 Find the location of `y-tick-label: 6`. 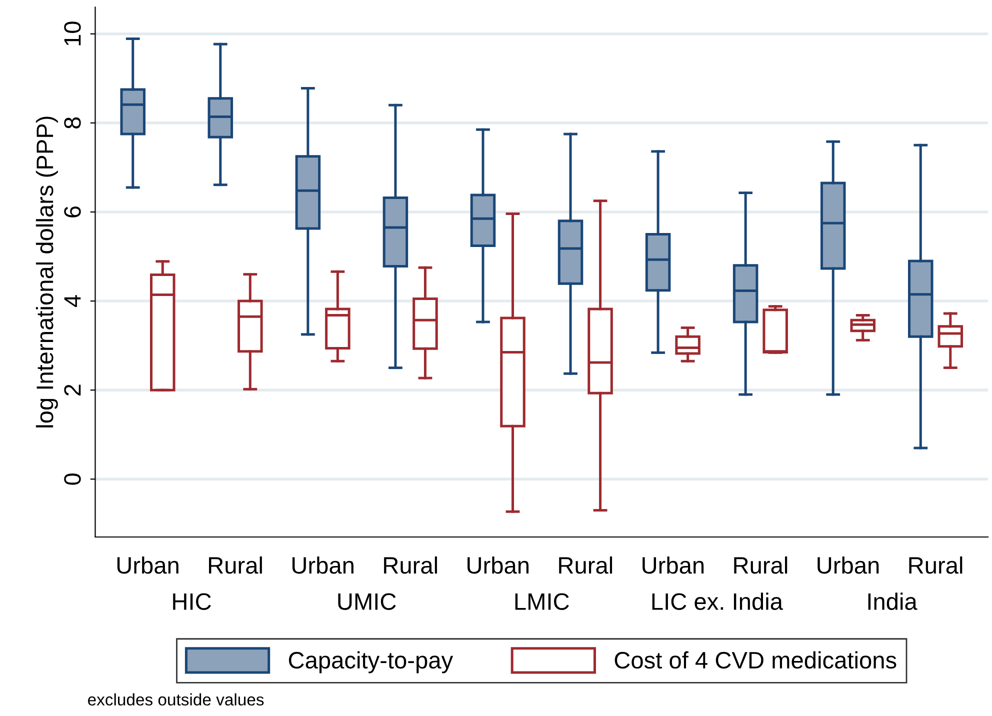

y-tick-label: 6 is located at coordinates (72, 212).